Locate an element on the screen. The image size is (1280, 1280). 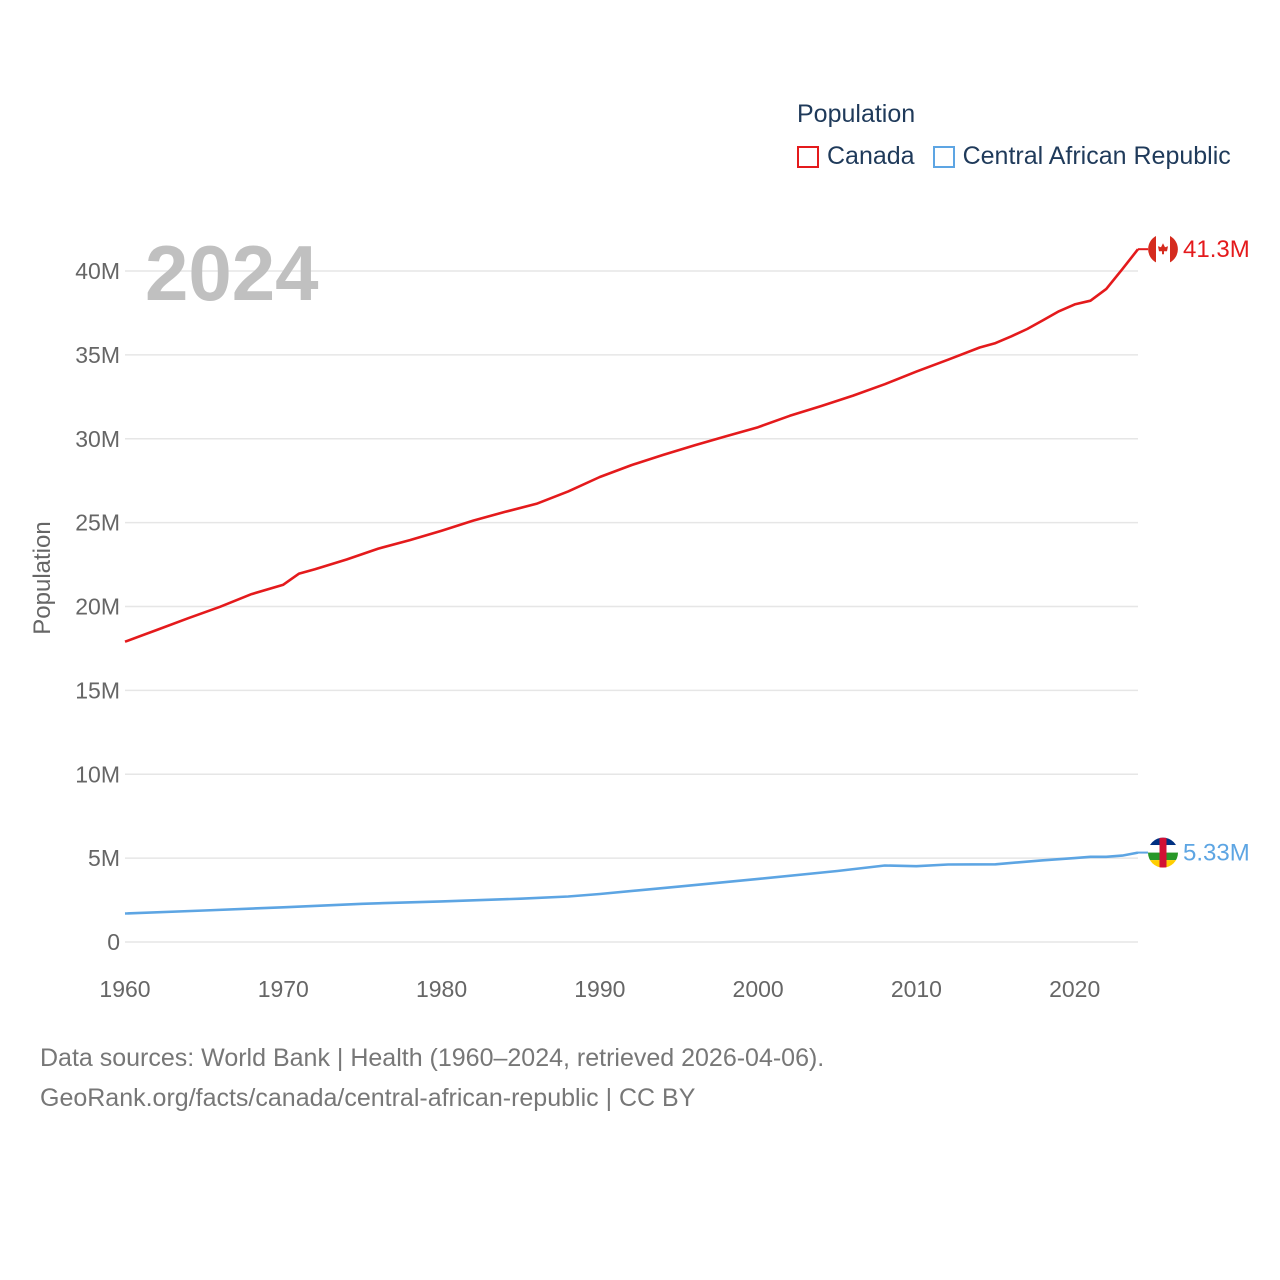
y-tick-label: 35M is located at coordinates (97, 355).